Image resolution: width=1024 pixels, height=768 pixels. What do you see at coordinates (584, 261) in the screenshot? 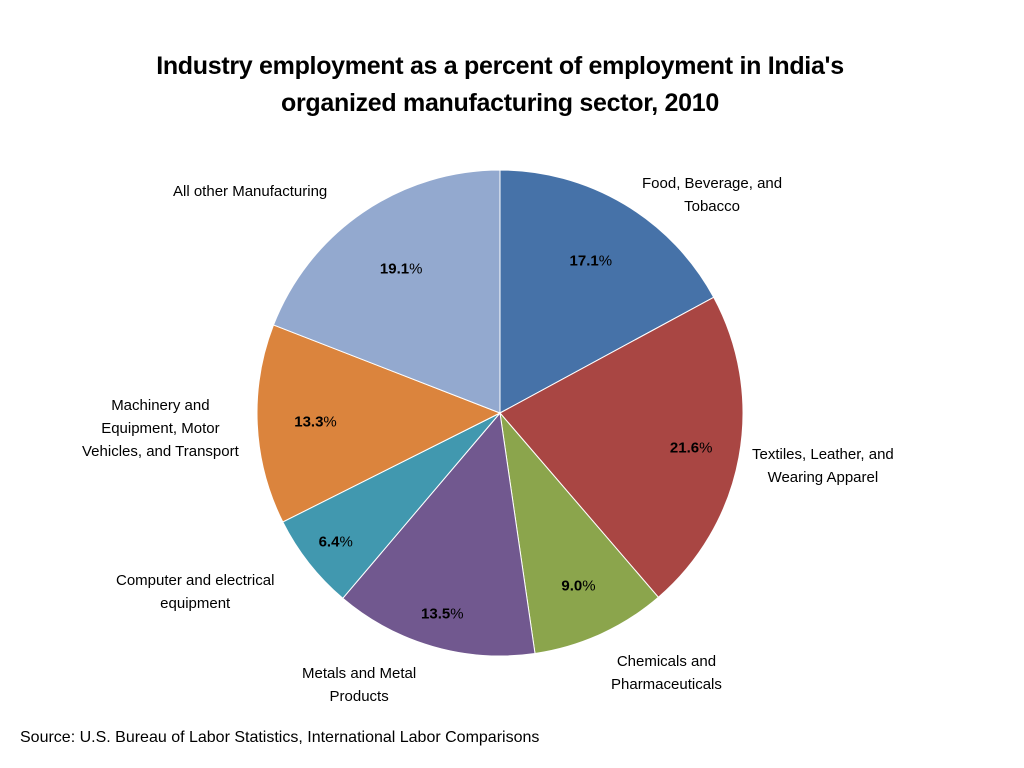
I see `slice-value-number: 17.1` at bounding box center [584, 261].